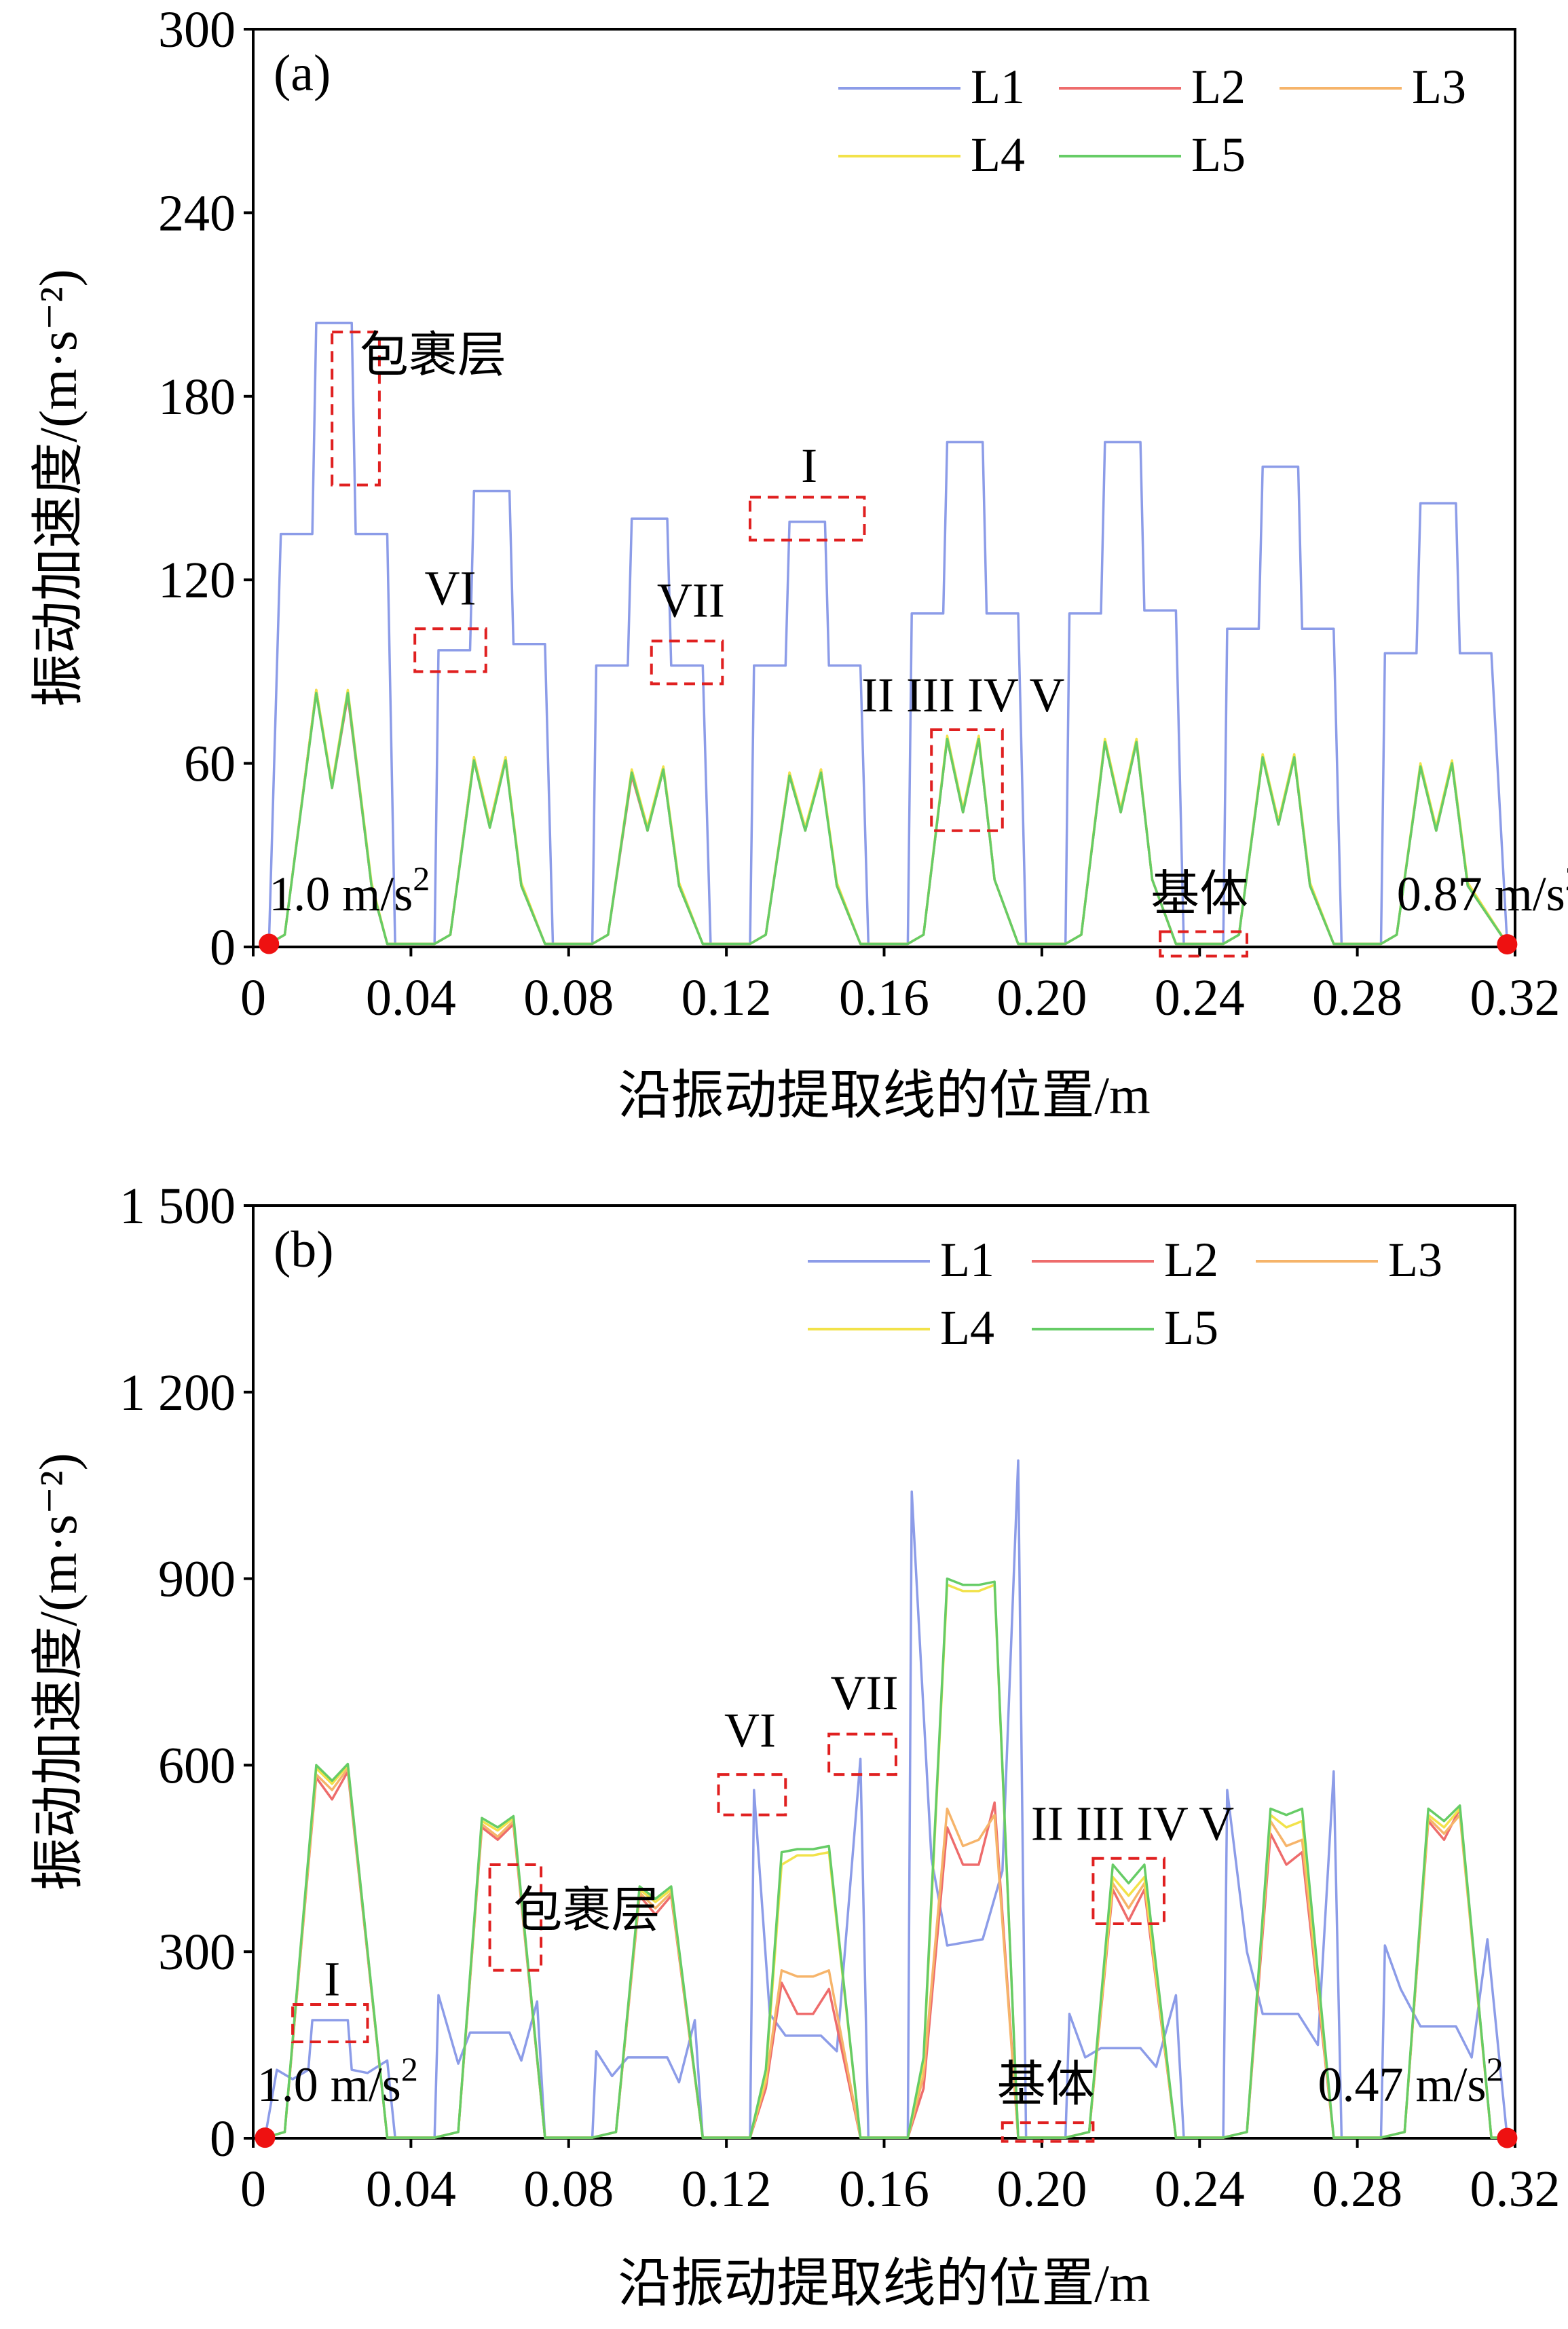  I want to click on panel-a-annotation: VII, so click(691, 600).